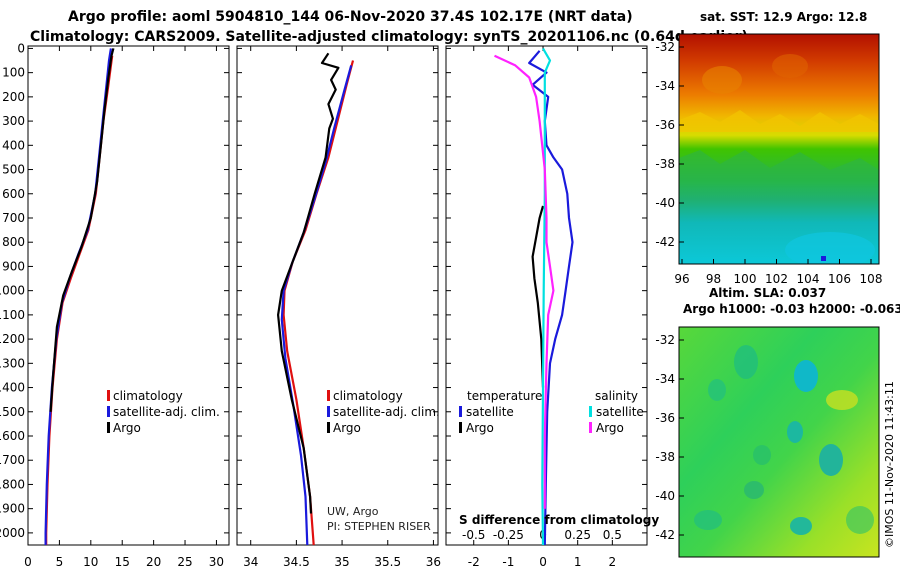 The width and height of the screenshot is (900, 580). I want to click on depth-tick-label: 600, so click(13, 194).